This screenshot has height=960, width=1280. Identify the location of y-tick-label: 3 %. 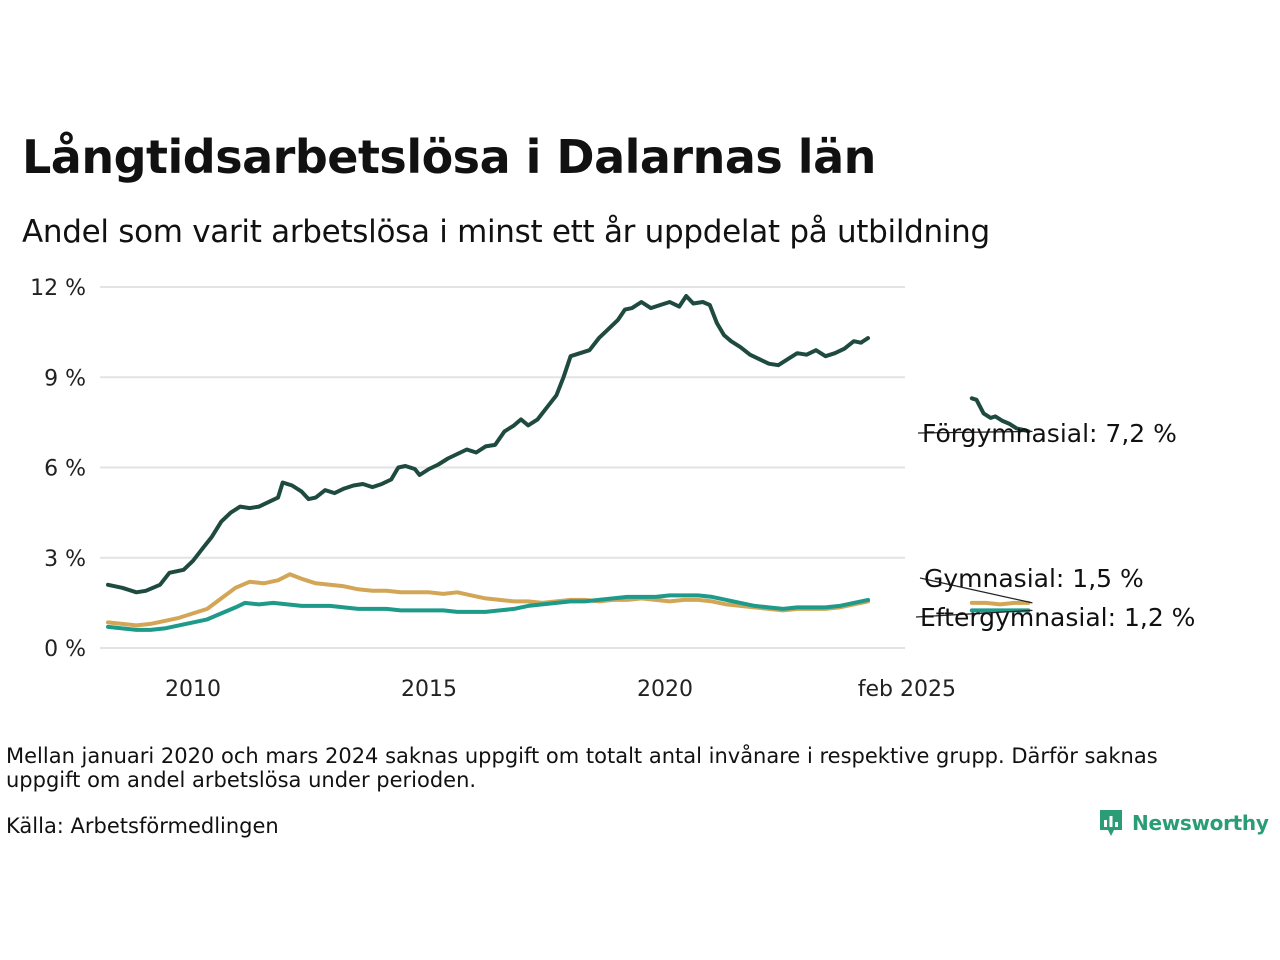
(65, 559).